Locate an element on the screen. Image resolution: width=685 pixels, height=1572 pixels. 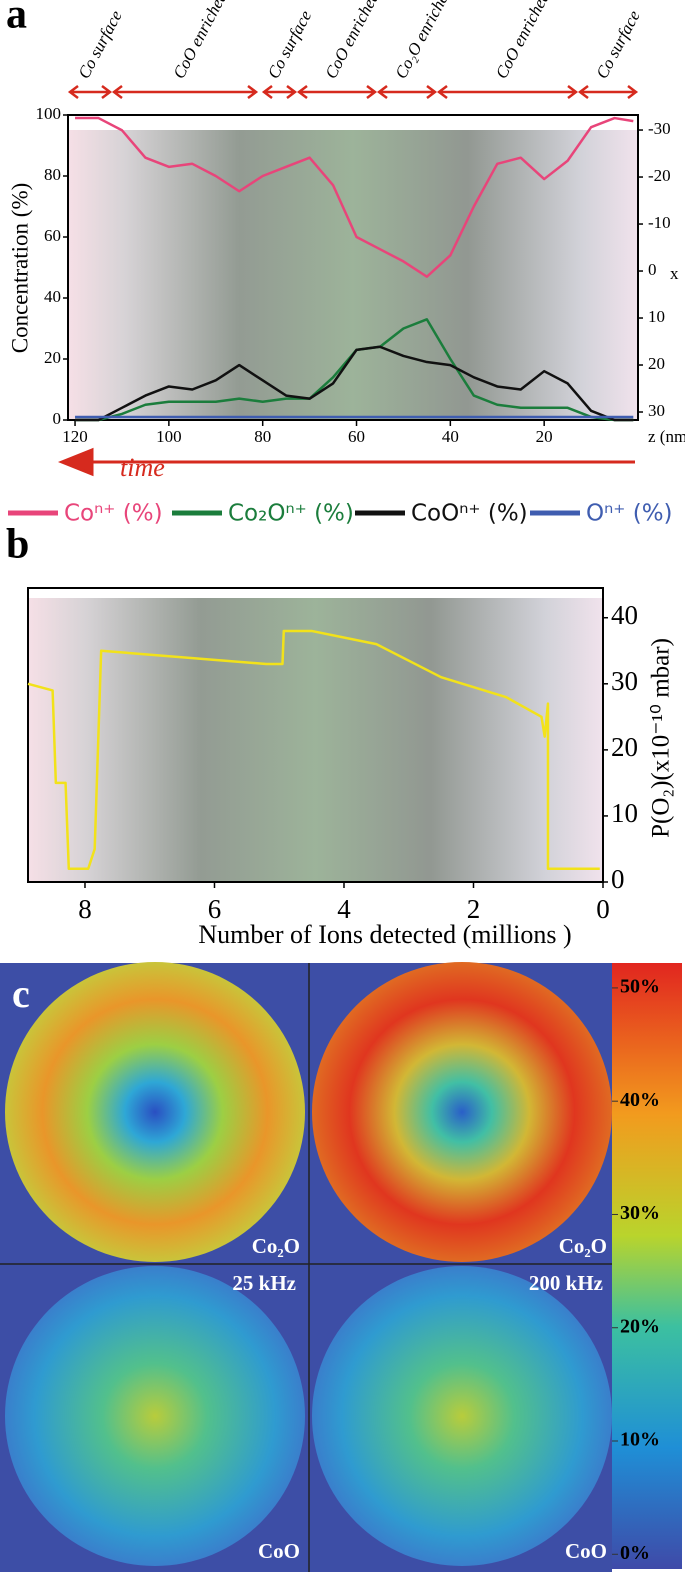
legend-label: CoOⁿ⁺ (%) is located at coordinates (469, 514).